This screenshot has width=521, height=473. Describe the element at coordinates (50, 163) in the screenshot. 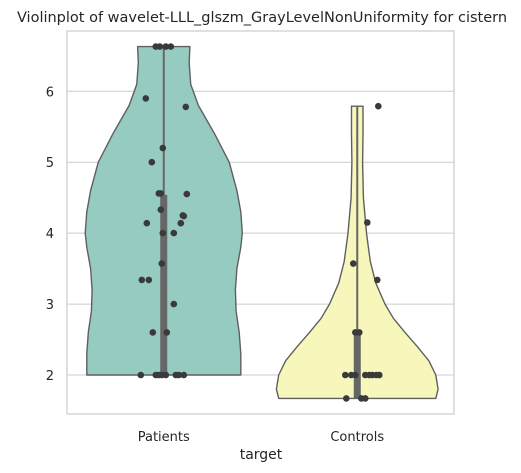

I see `y-tick-label-5: 5` at that location.